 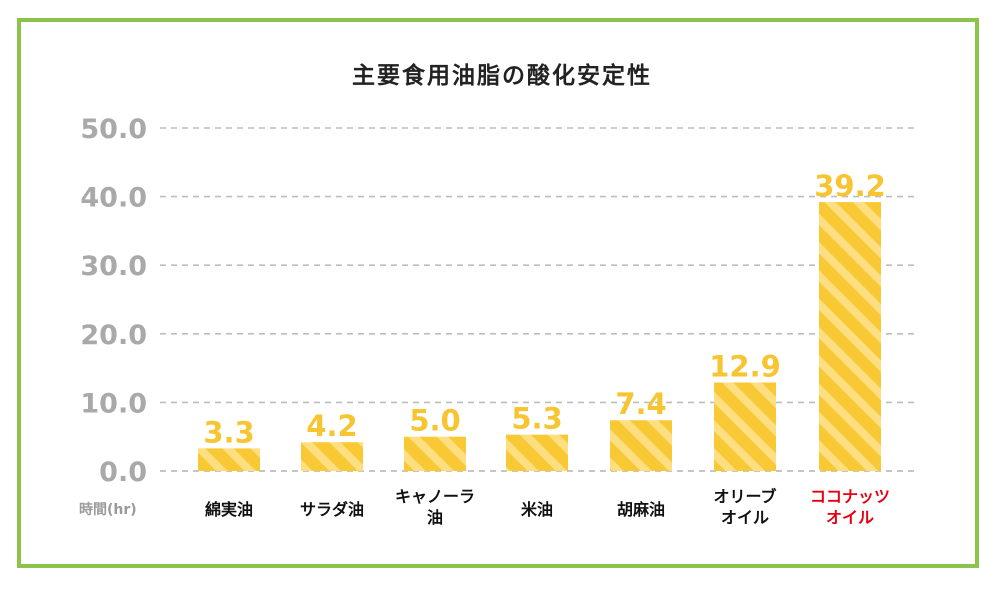 I want to click on category-label: 綿実油, so click(x=229, y=509).